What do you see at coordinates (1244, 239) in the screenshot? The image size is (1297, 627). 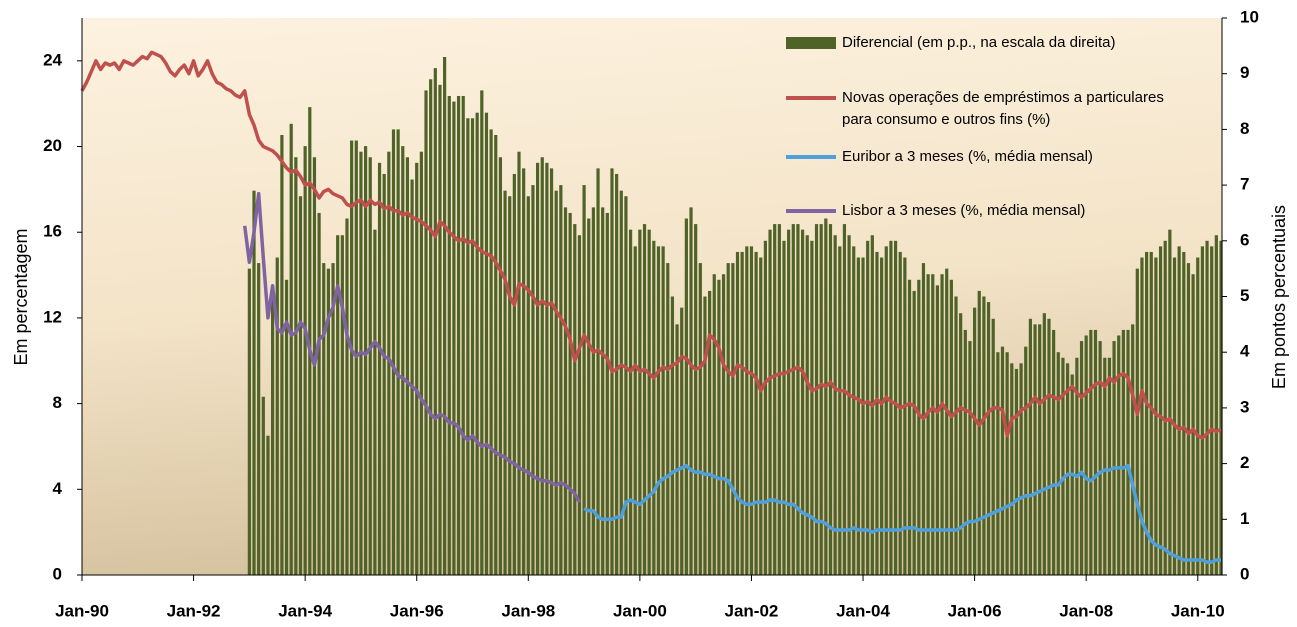 I see `y2-tick-label: 6` at bounding box center [1244, 239].